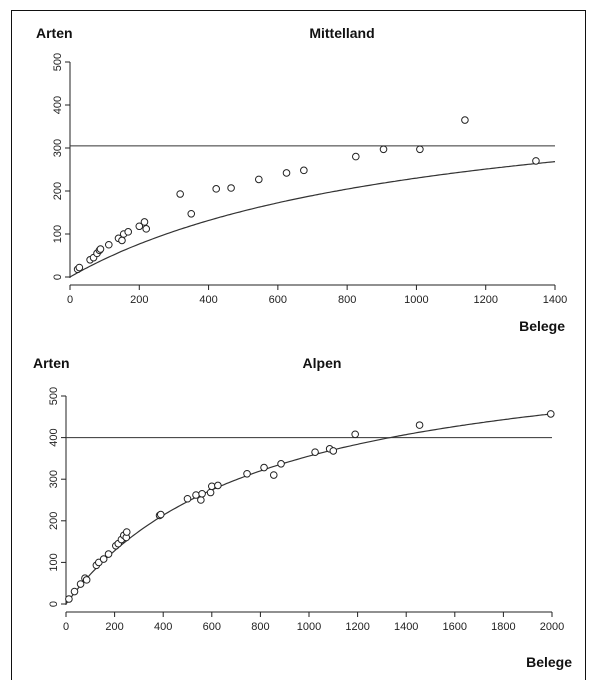 Image resolution: width=597 pixels, height=680 pixels. I want to click on chart1-x-tick-label: 200, so click(139, 300).